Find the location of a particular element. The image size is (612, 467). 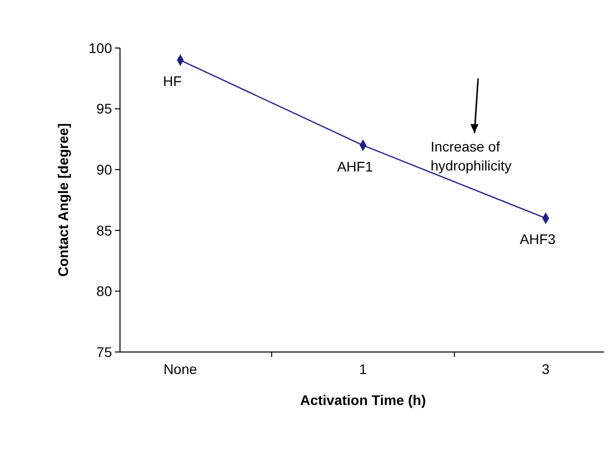

y-tick-label: 90 is located at coordinates (104, 170).